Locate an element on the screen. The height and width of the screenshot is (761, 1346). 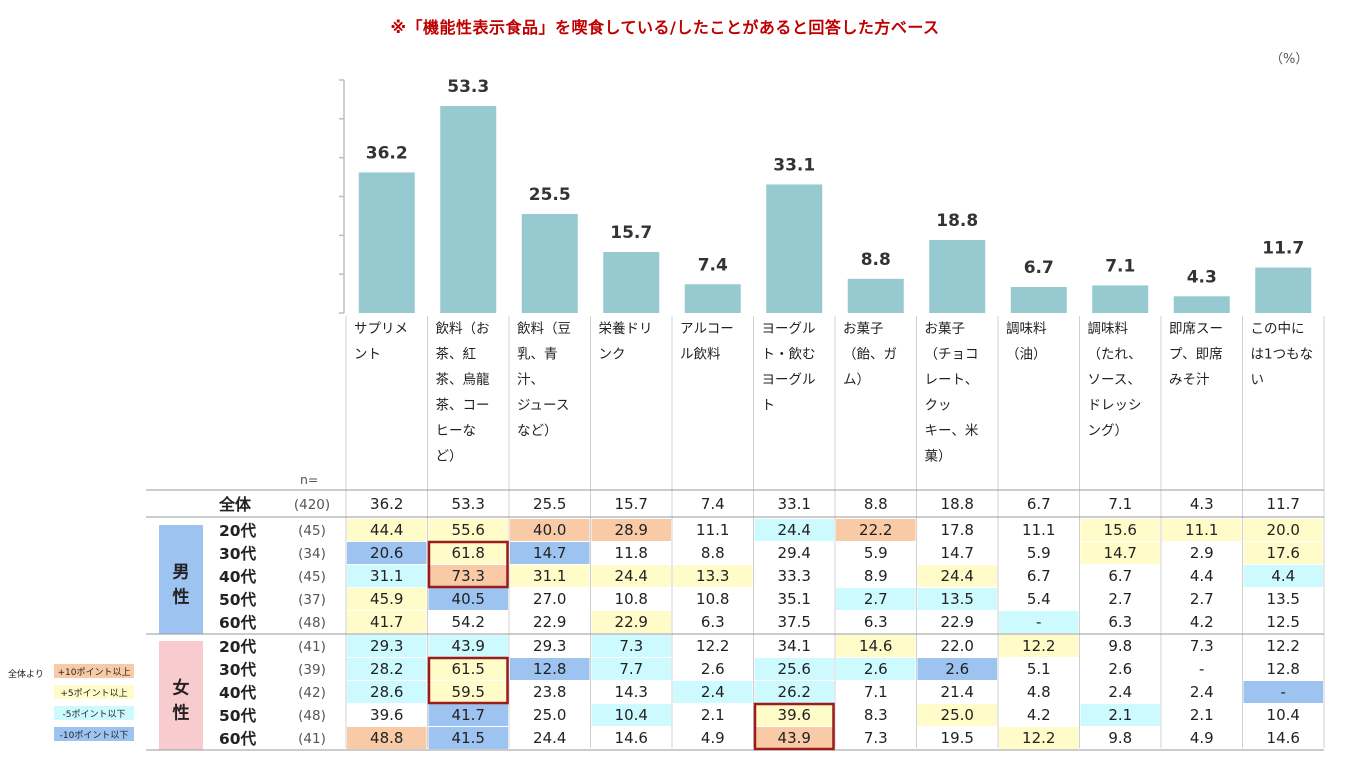
table-cell: 7.1 is located at coordinates (876, 692).